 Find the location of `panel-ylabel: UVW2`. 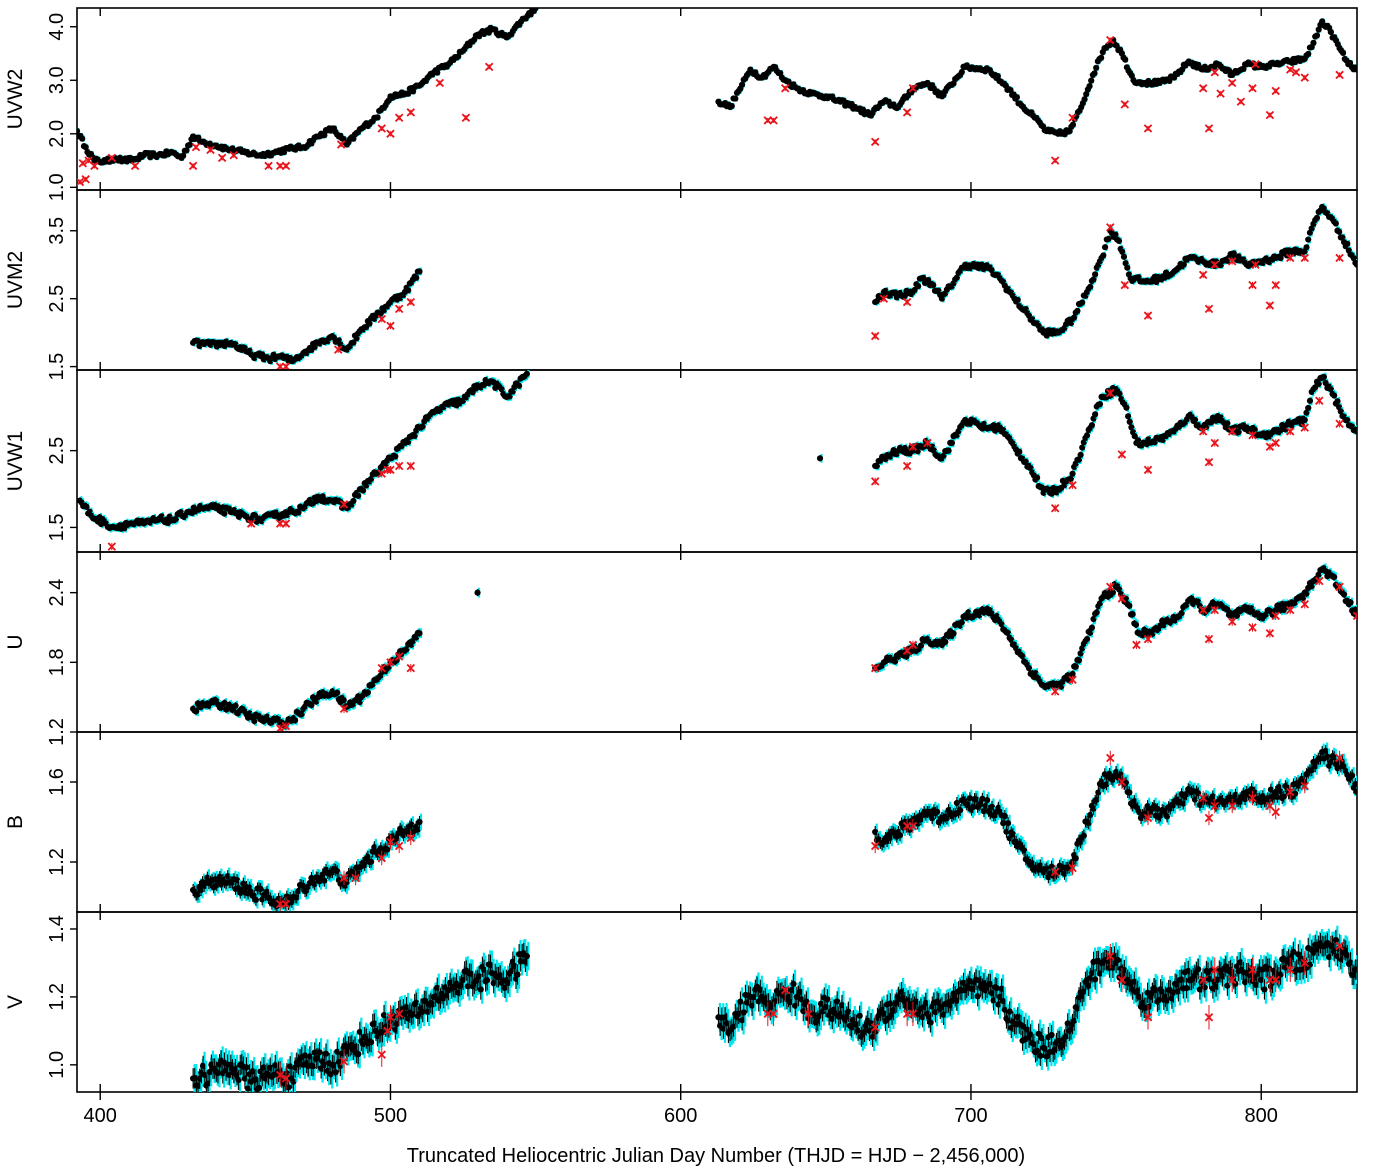

panel-ylabel: UVW2 is located at coordinates (15, 99).